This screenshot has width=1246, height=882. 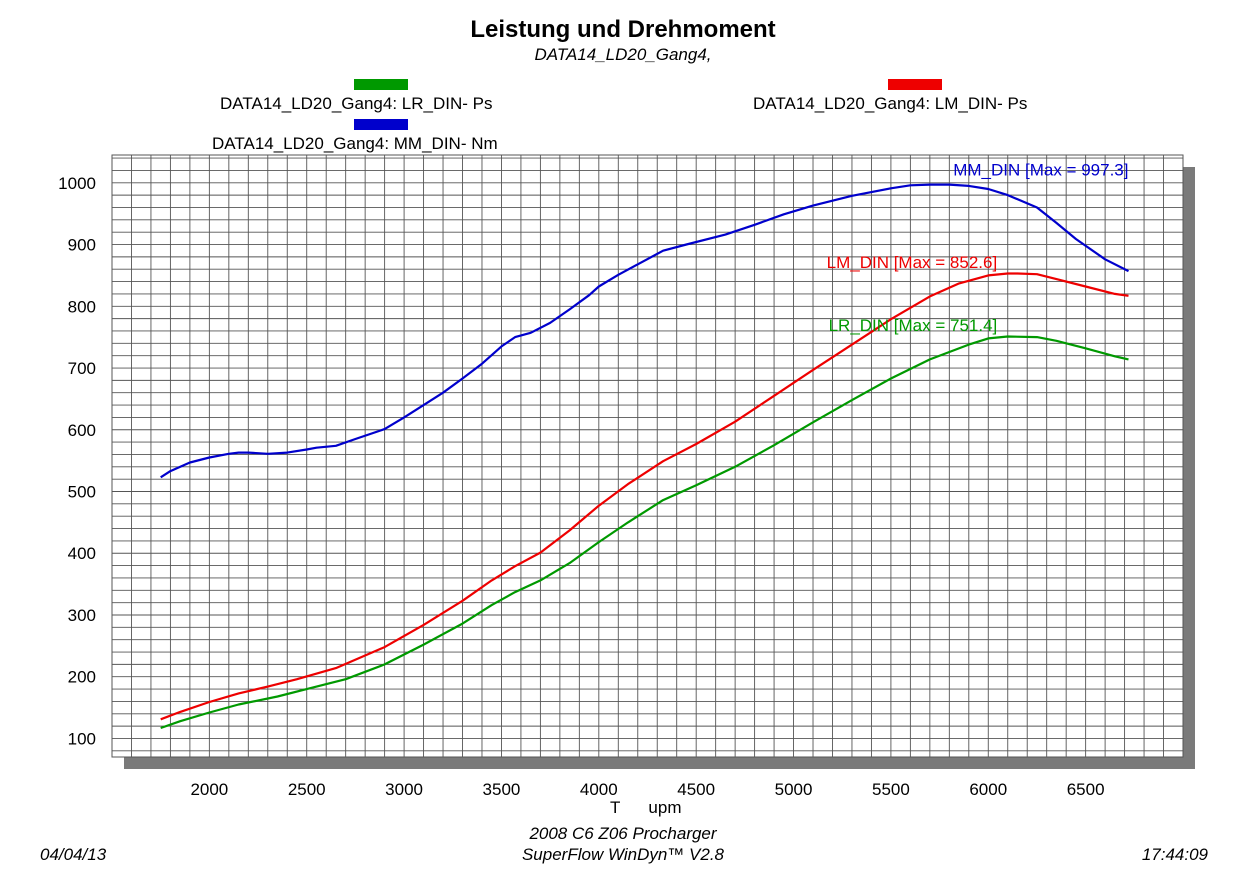 What do you see at coordinates (381, 84) in the screenshot?
I see `legend-swatch-lr-din` at bounding box center [381, 84].